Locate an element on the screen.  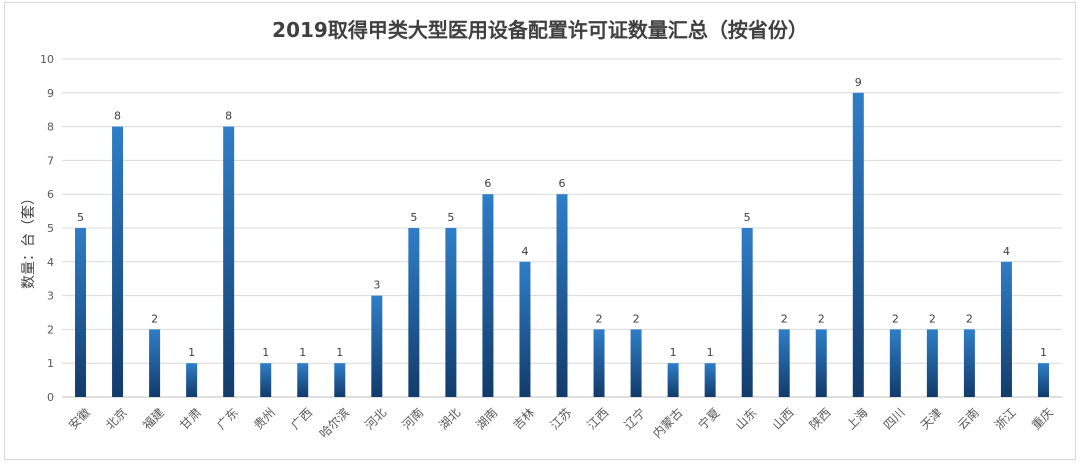
y-tick-label: 7 is located at coordinates (50, 160).